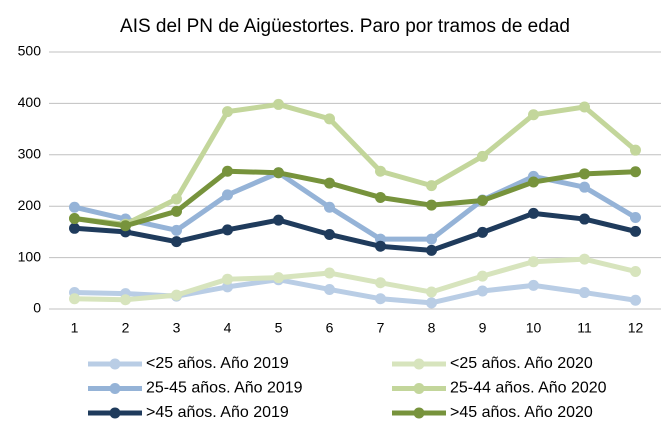  What do you see at coordinates (30, 205) in the screenshot?
I see `y-tick-label: 200` at bounding box center [30, 205].